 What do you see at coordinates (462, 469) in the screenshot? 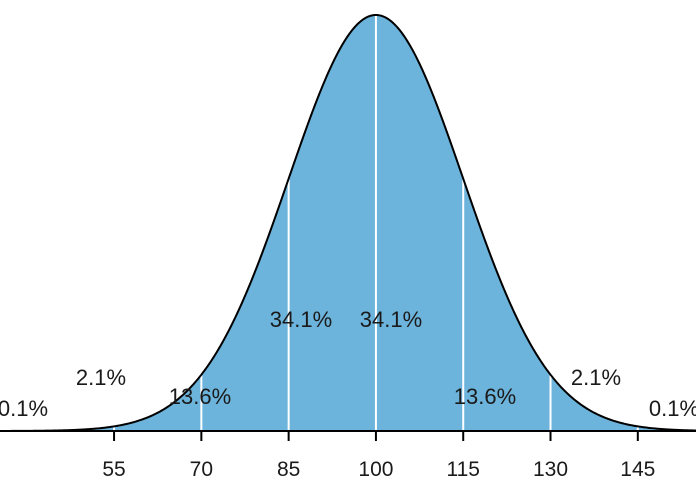
I see `x-tick-label: 115` at bounding box center [462, 469].